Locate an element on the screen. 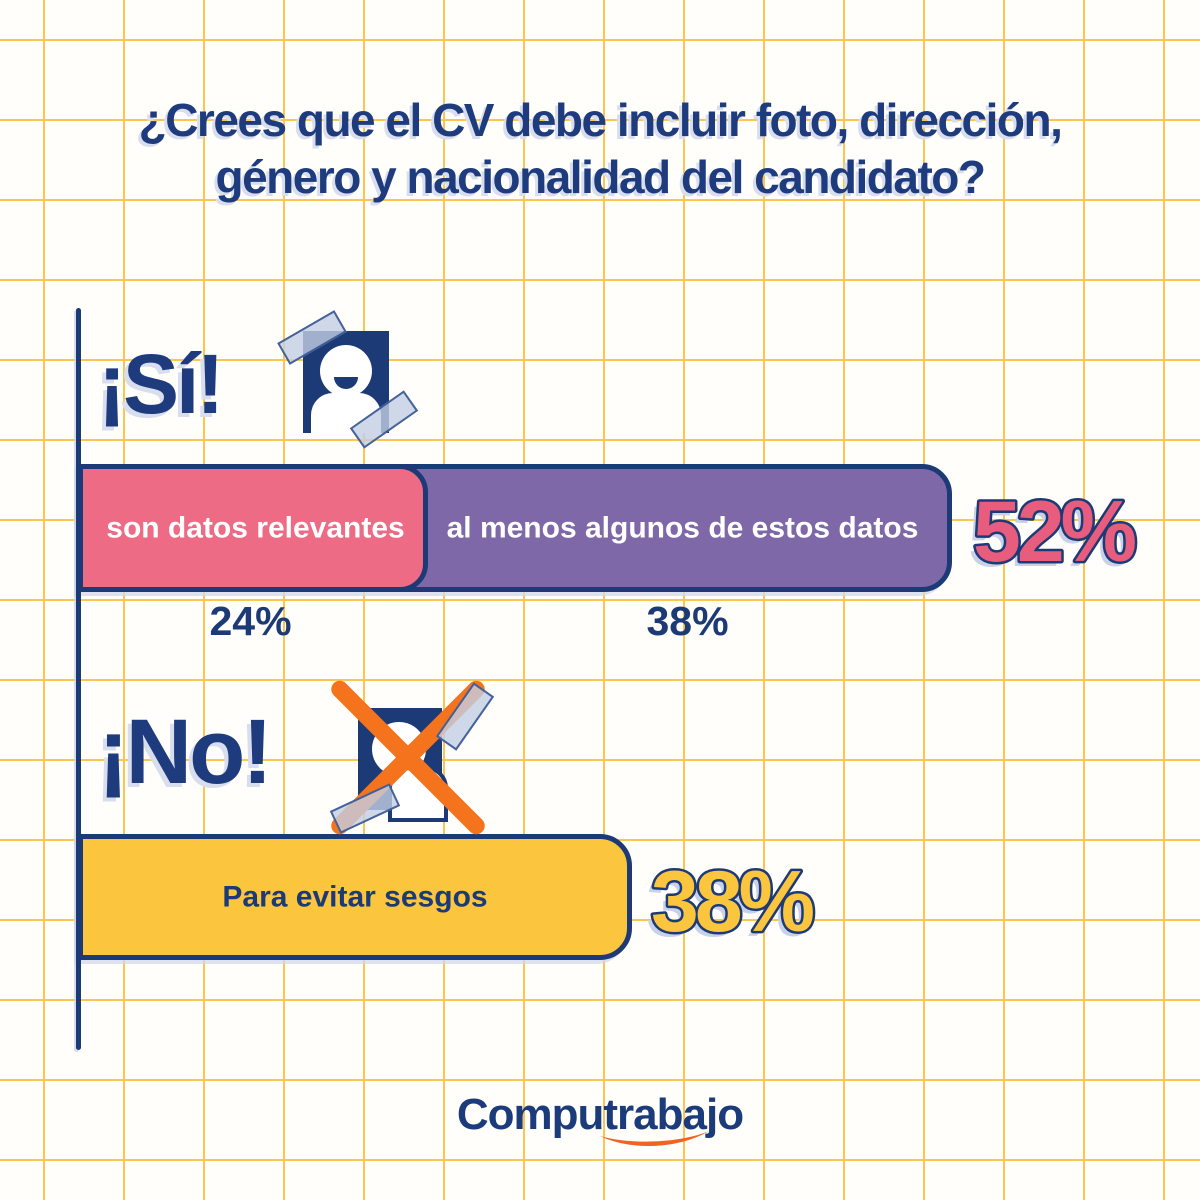 The width and height of the screenshot is (1200, 1200). bar-segment-sesgos-label: Para evitar sesgos is located at coordinates (355, 897).